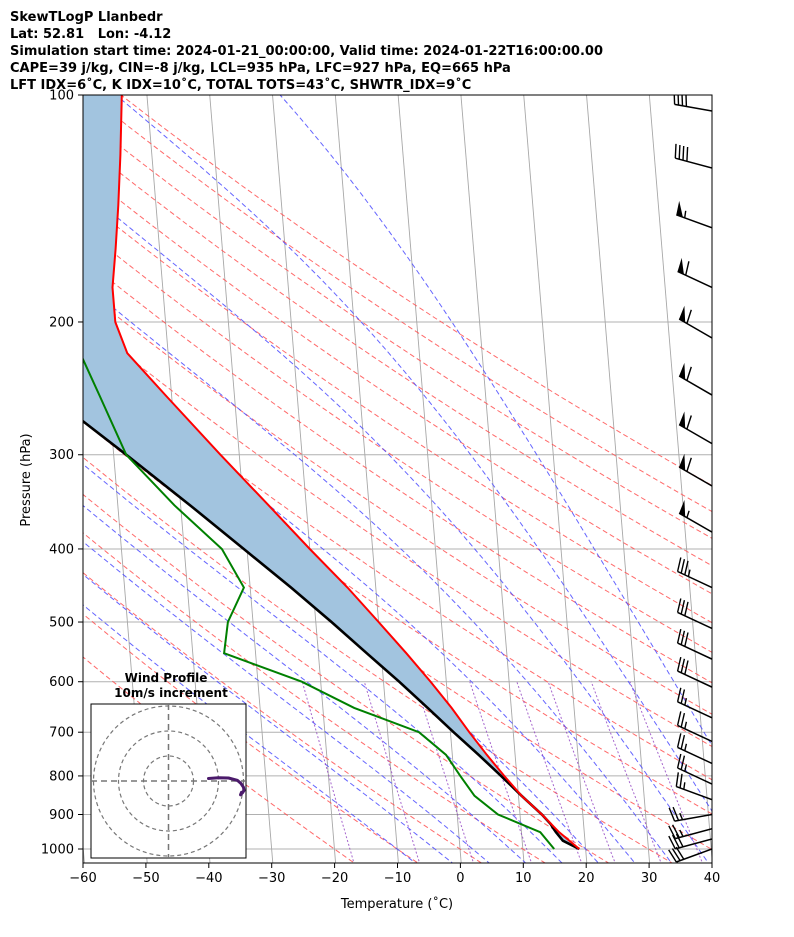 The width and height of the screenshot is (794, 937). What do you see at coordinates (61, 96) in the screenshot?
I see `y-tick-label: 100` at bounding box center [61, 96].